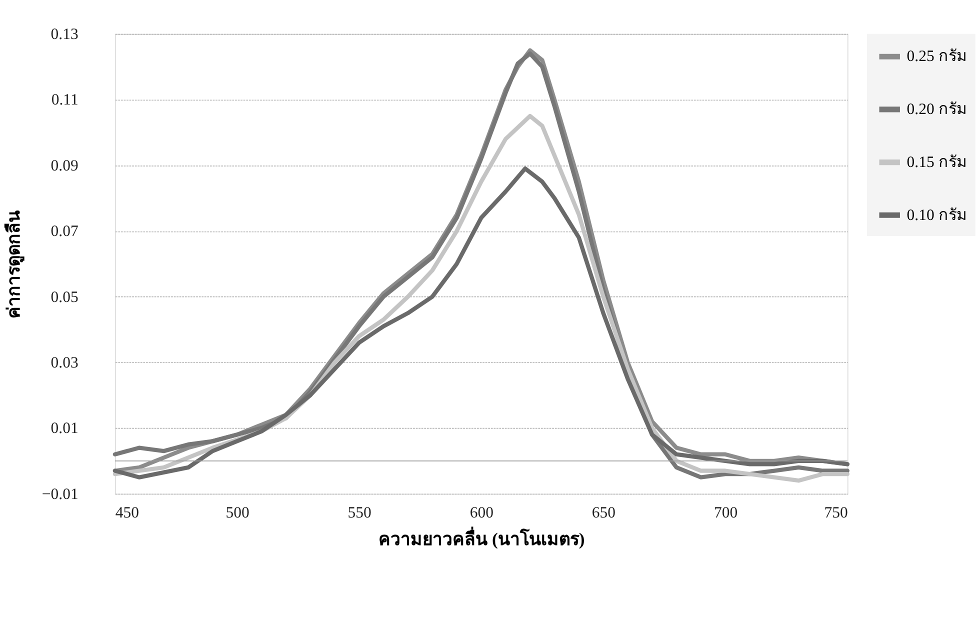 The height and width of the screenshot is (618, 980). I want to click on x-tick-label: 600, so click(482, 513).